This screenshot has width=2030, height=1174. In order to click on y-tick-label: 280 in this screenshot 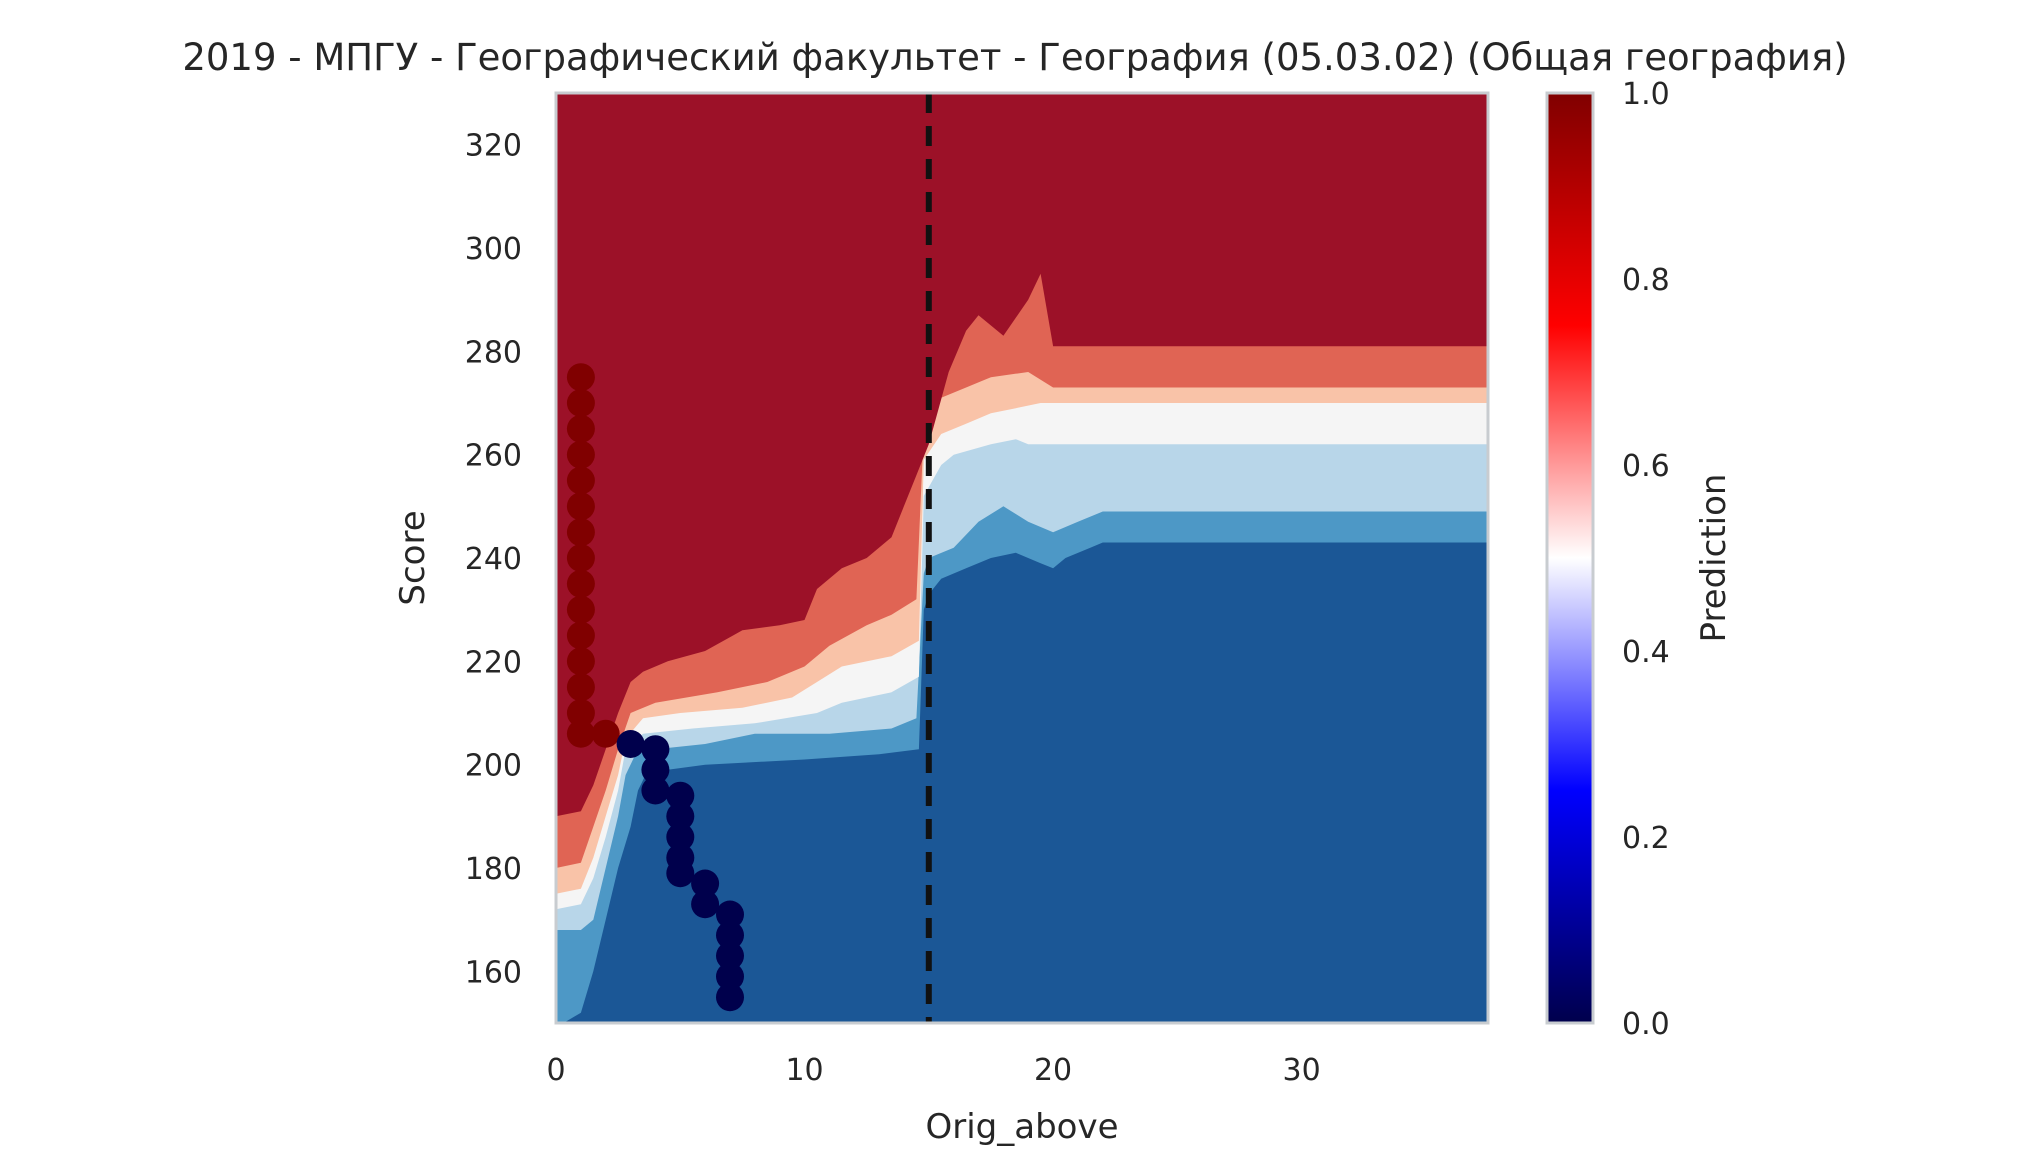, I will do `click(493, 352)`.